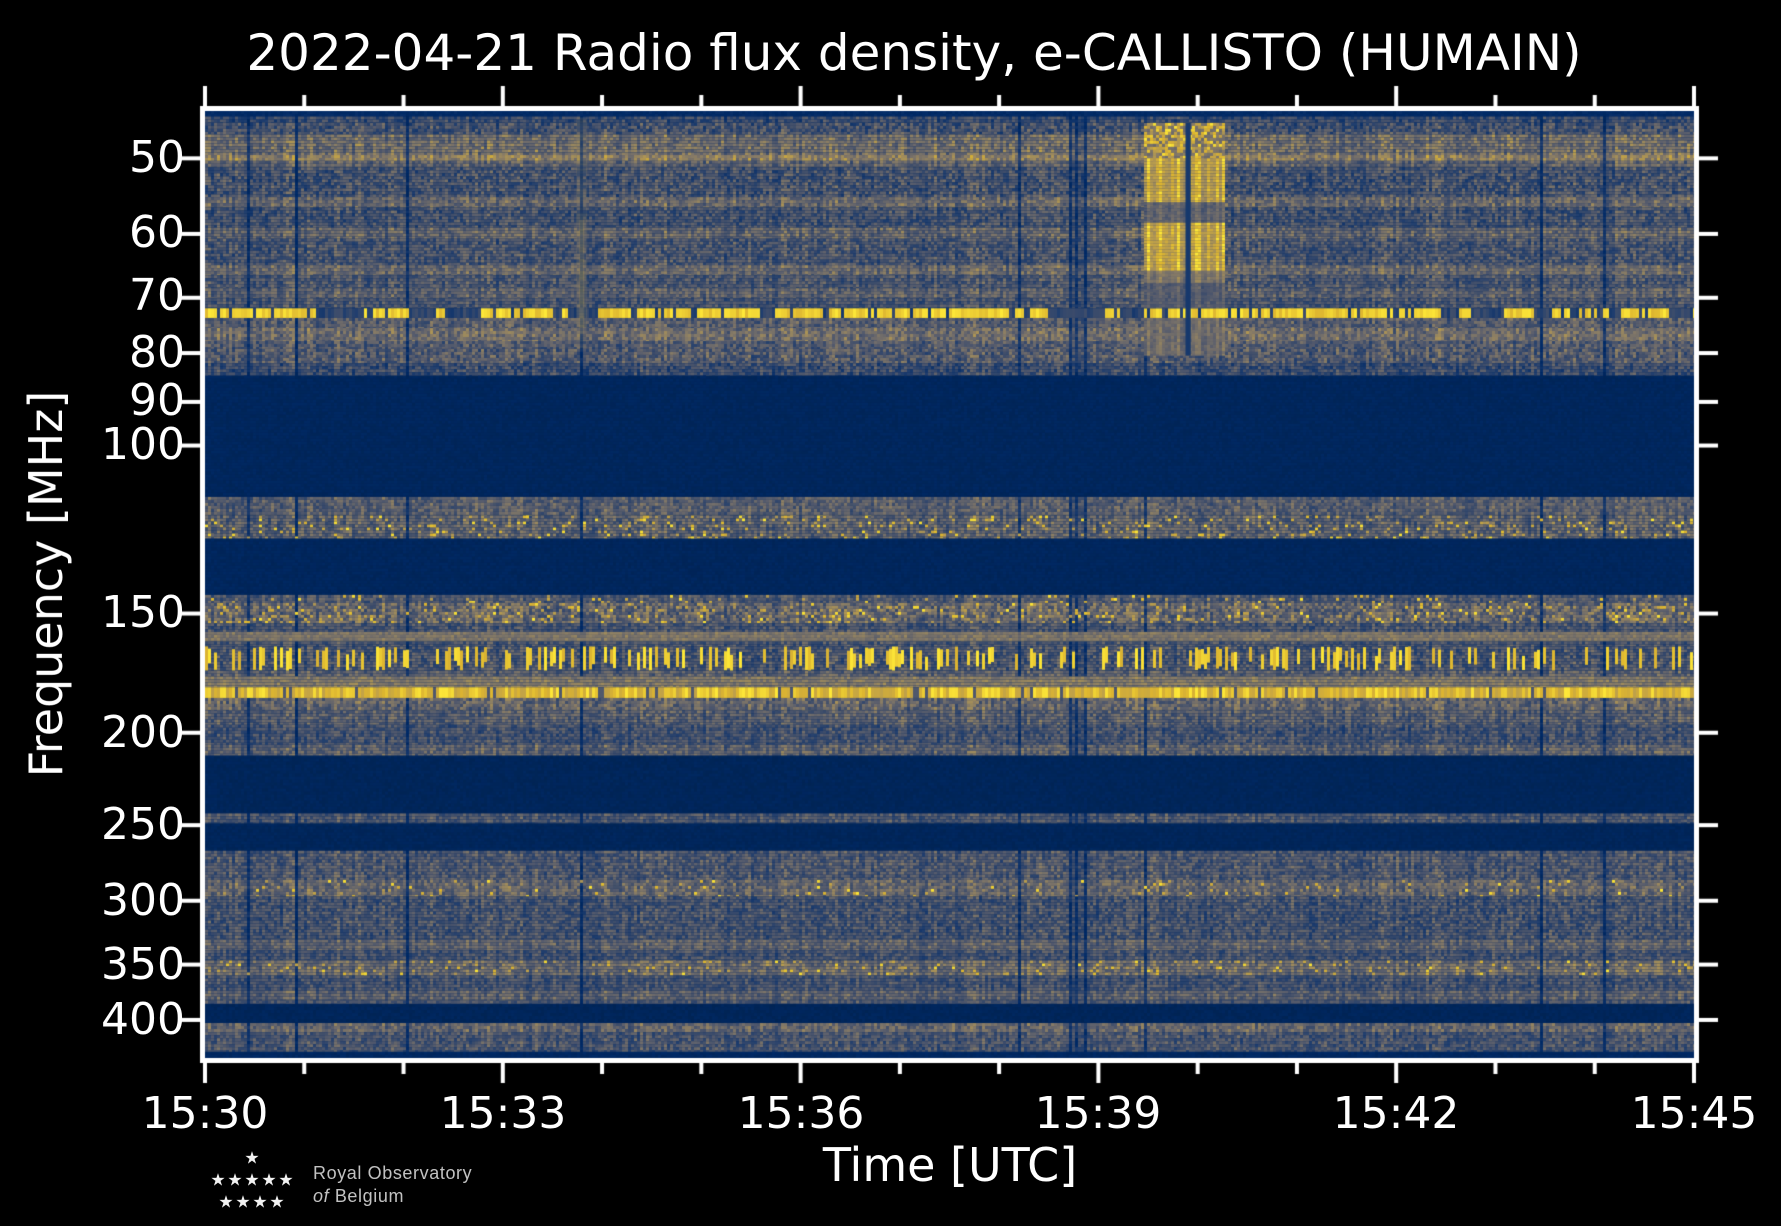 The image size is (1781, 1226). I want to click on logo-country: Belgium, so click(369, 1196).